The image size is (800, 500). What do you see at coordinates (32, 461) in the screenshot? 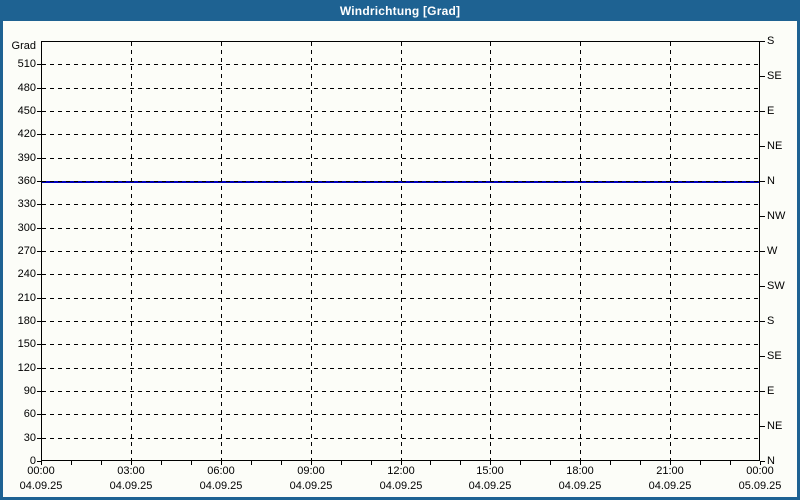
I see `y-left-tick-label: 0` at bounding box center [32, 461].